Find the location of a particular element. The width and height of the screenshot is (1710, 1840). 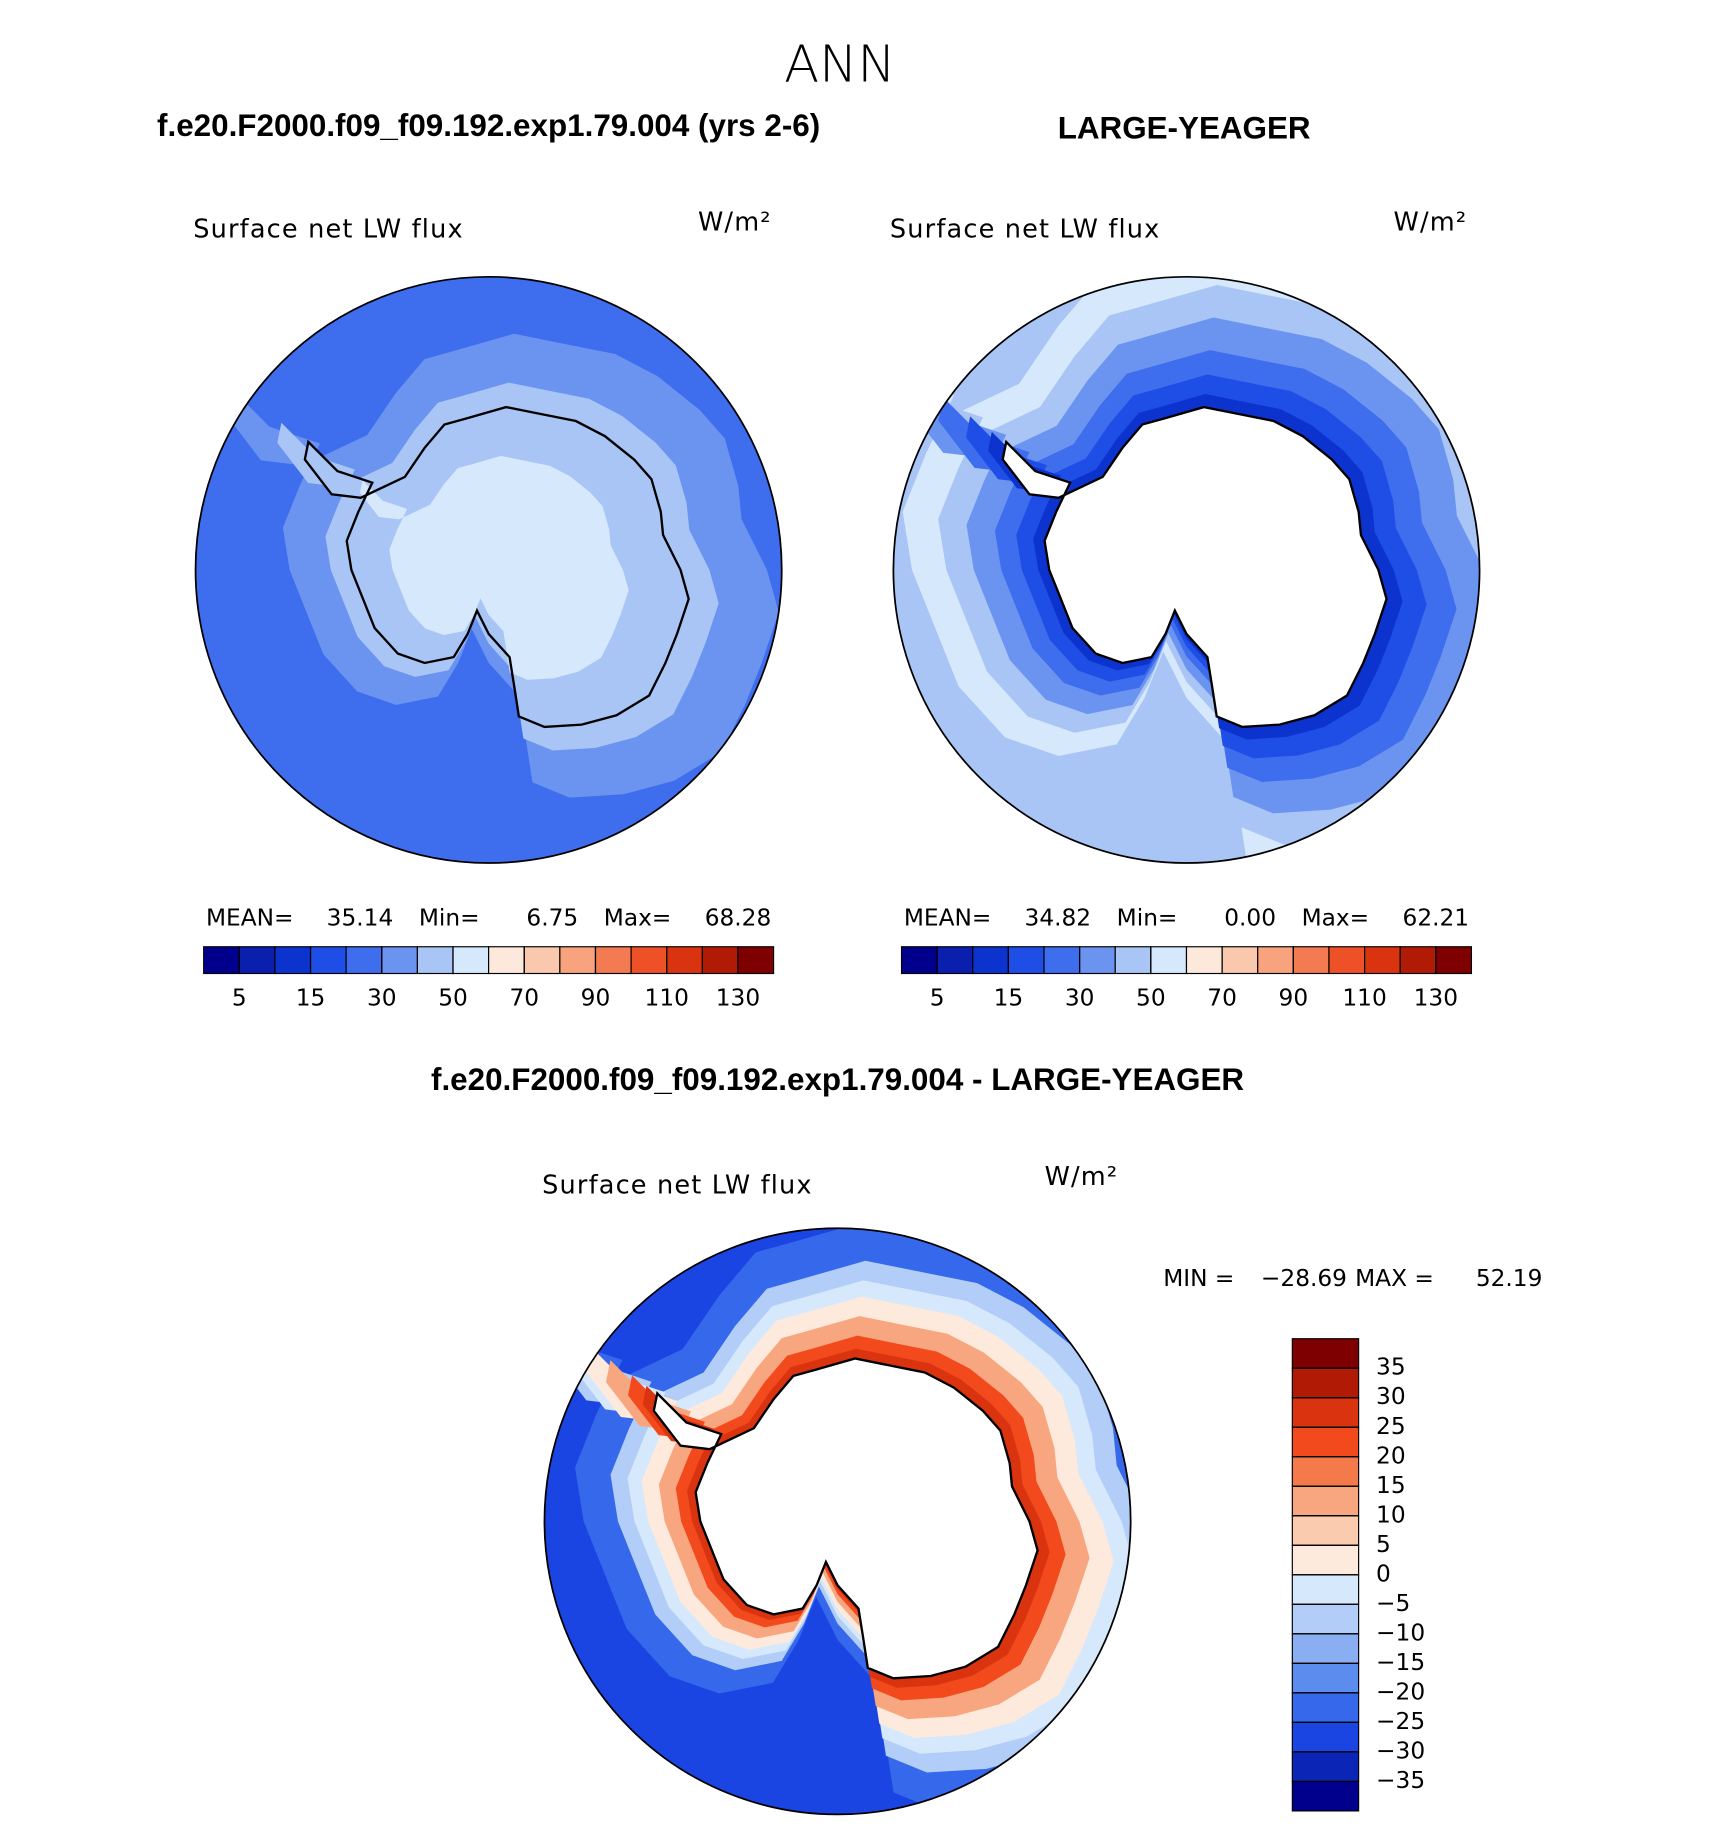

panel-title: LARGE-YEAGER is located at coordinates (1184, 128).